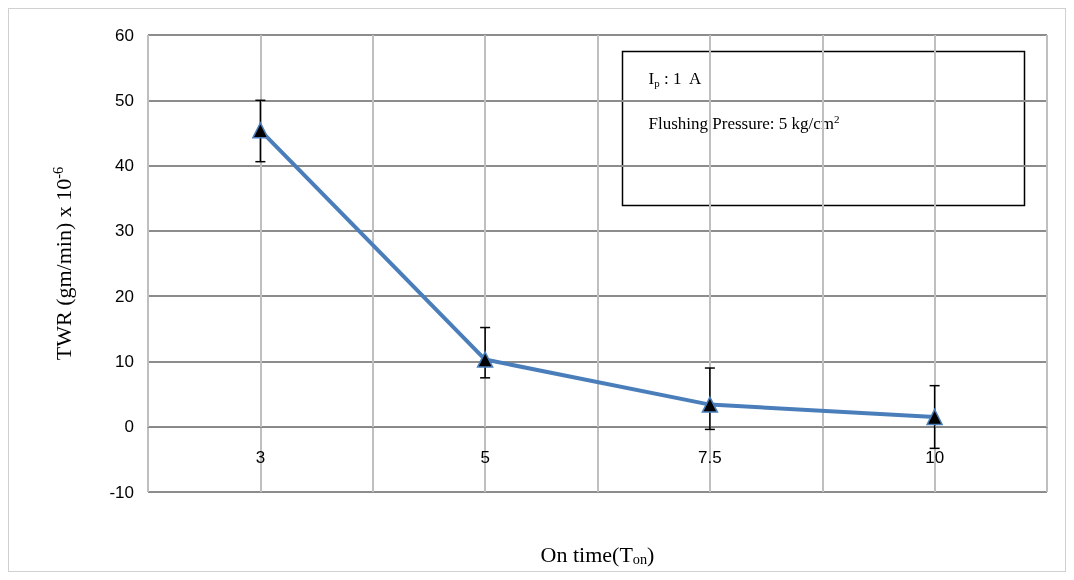  What do you see at coordinates (124, 296) in the screenshot?
I see `y-tick-label: 20` at bounding box center [124, 296].